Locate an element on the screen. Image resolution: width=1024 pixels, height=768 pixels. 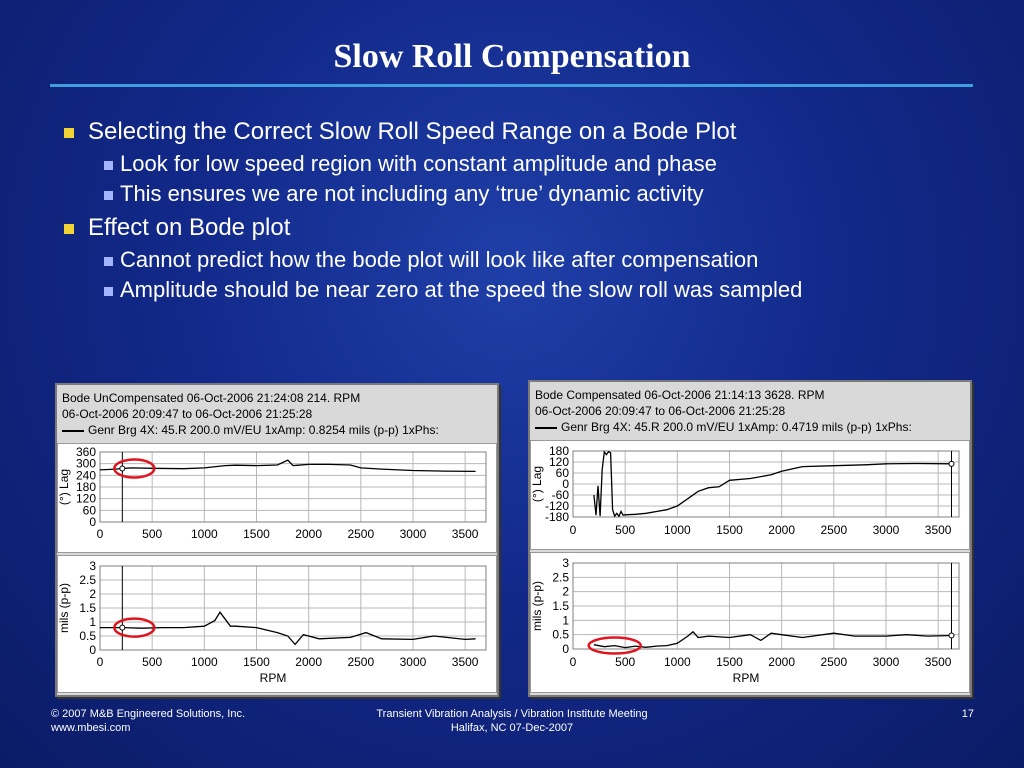
y-tick-label: 1.5 is located at coordinates (560, 606).